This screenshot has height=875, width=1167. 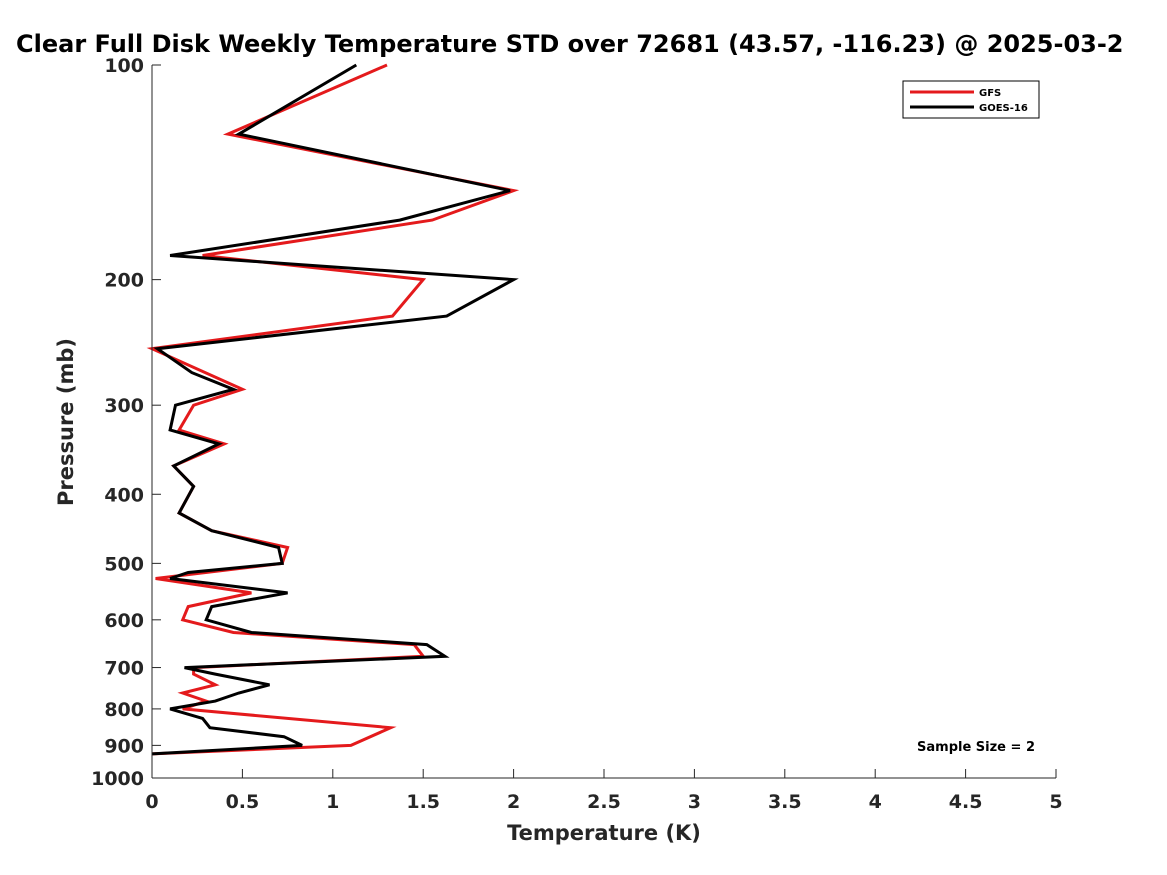 I want to click on x-tick-label: 3, so click(x=694, y=802).